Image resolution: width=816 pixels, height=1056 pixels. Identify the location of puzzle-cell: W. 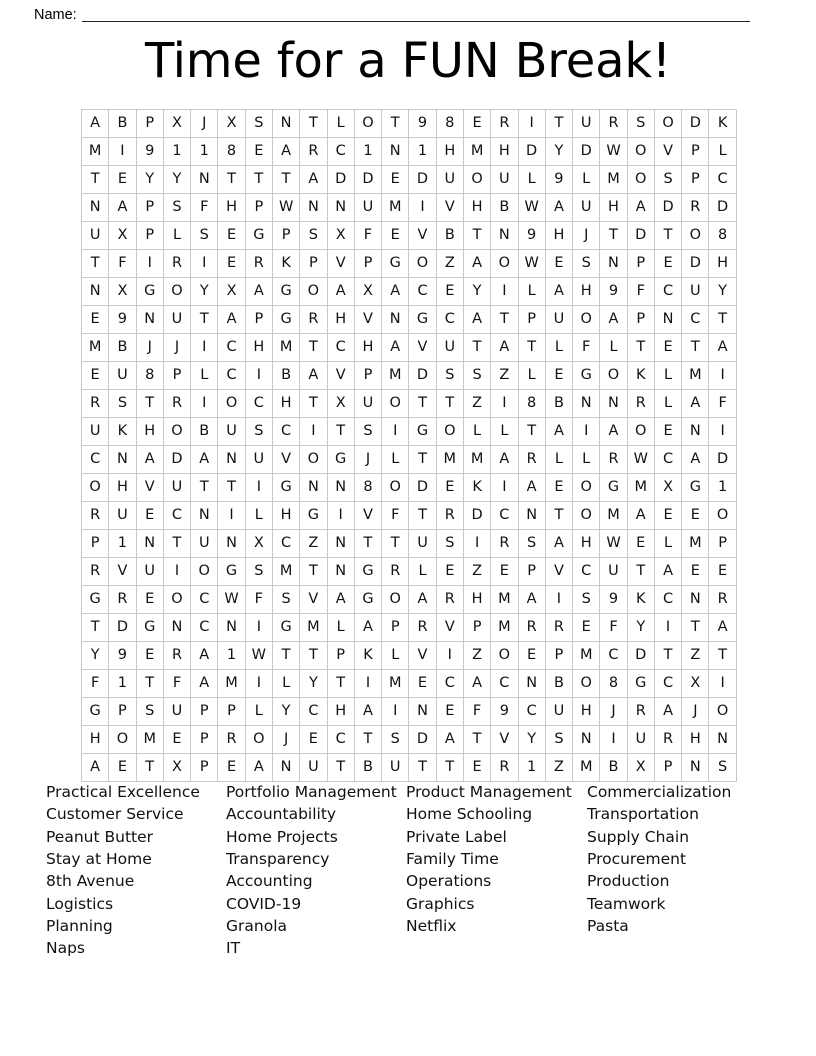
(613, 151).